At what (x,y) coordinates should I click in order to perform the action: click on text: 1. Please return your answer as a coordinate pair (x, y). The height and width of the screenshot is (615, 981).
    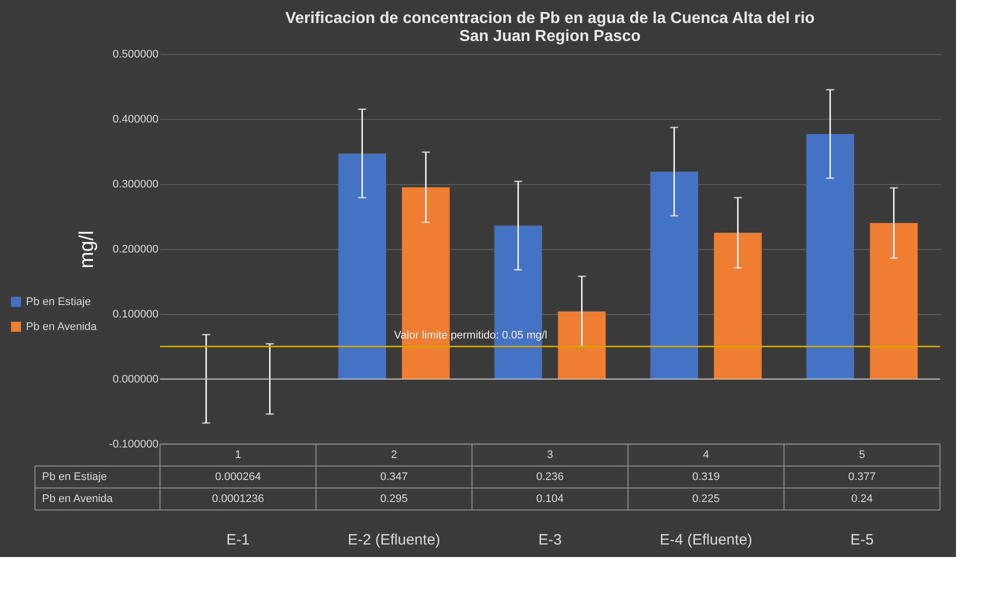
    Looking at the image, I should click on (238, 455).